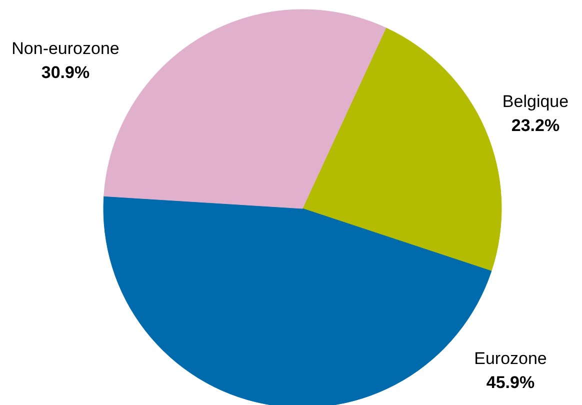 The width and height of the screenshot is (582, 405). Describe the element at coordinates (535, 101) in the screenshot. I see `slice-label: Belgique` at that location.